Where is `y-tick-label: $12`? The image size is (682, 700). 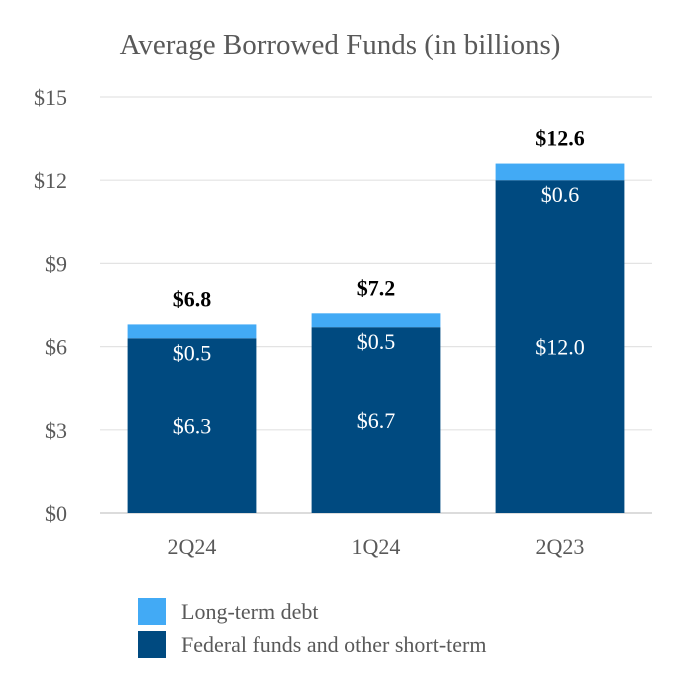 y-tick-label: $12 is located at coordinates (50, 180).